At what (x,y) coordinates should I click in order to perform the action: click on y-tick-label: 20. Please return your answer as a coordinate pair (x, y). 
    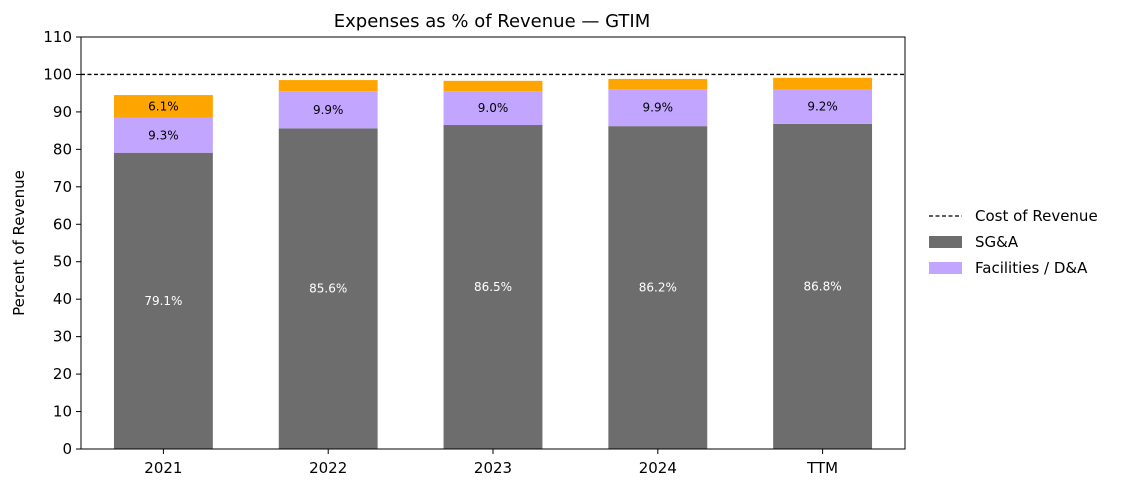
    Looking at the image, I should click on (62, 374).